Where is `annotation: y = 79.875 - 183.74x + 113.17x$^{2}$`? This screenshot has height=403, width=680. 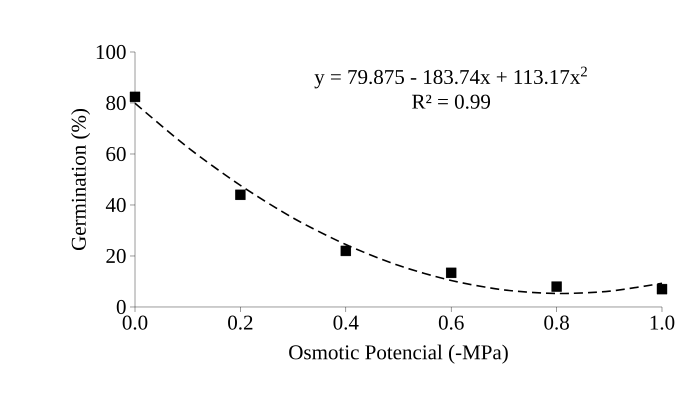
annotation: y = 79.875 - 183.74x + 113.17x$^{2}$ is located at coordinates (450, 77).